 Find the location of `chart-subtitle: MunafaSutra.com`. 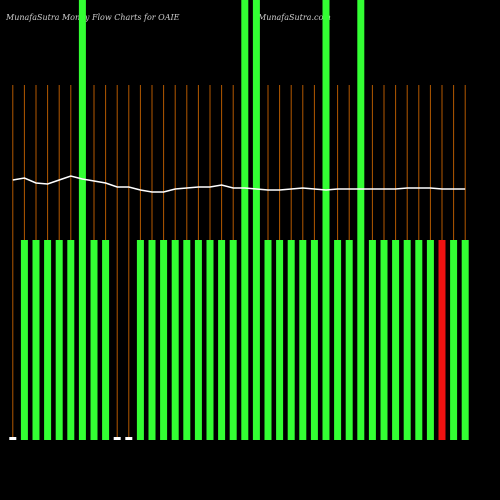

chart-subtitle: MunafaSutra.com is located at coordinates (294, 17).